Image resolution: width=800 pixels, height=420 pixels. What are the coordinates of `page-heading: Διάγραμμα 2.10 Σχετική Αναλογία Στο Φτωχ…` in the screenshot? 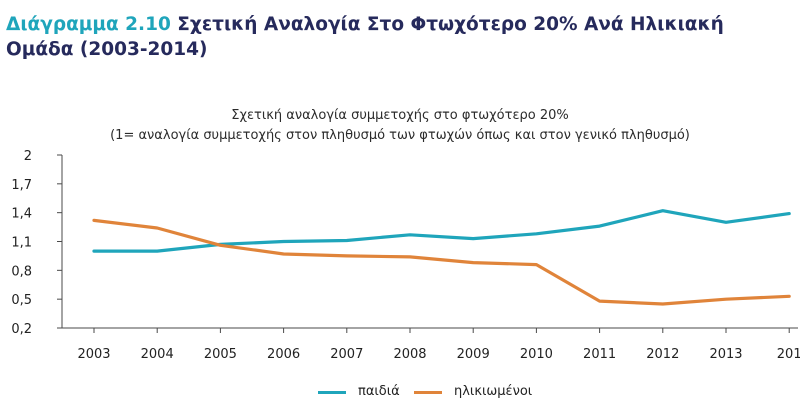 It's located at (401, 37).